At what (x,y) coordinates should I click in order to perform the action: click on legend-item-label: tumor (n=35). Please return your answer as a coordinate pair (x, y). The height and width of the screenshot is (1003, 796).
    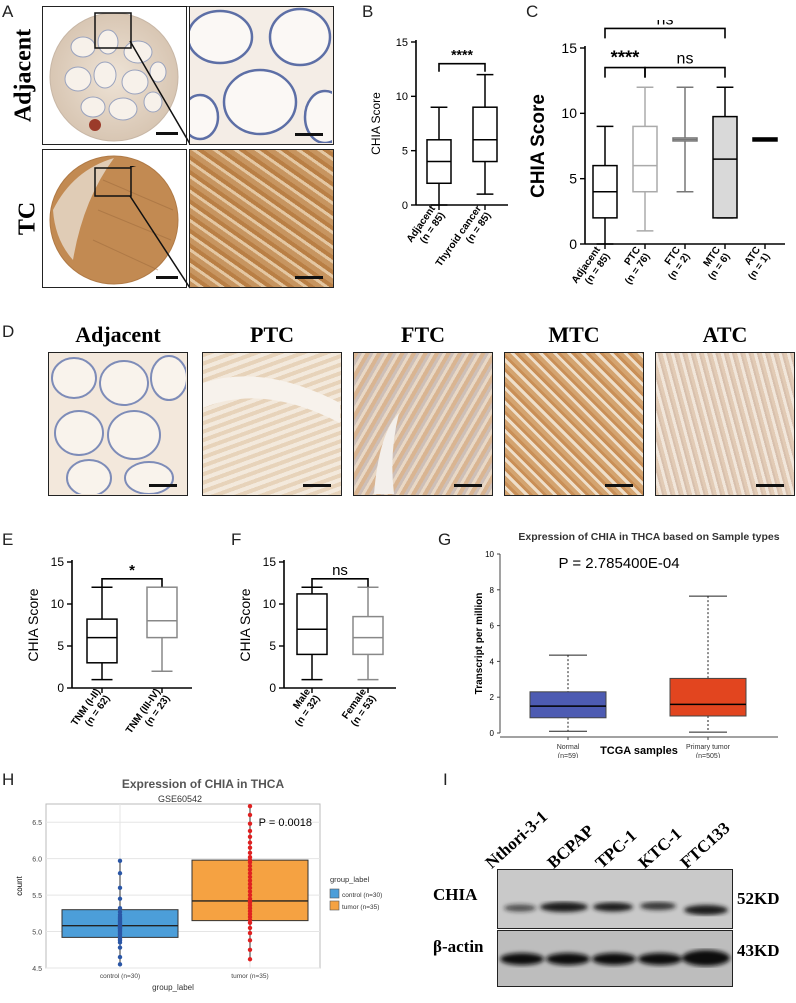
    Looking at the image, I should click on (360, 907).